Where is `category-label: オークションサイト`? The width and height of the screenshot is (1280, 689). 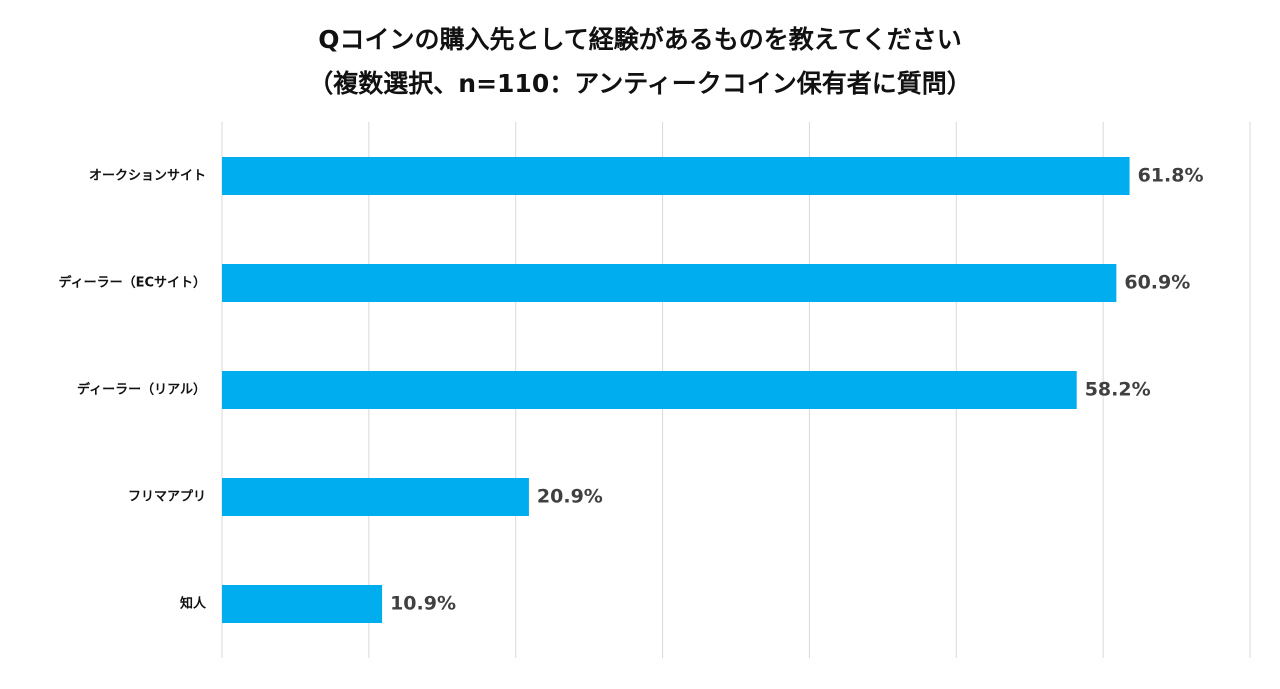 category-label: オークションサイト is located at coordinates (147, 176).